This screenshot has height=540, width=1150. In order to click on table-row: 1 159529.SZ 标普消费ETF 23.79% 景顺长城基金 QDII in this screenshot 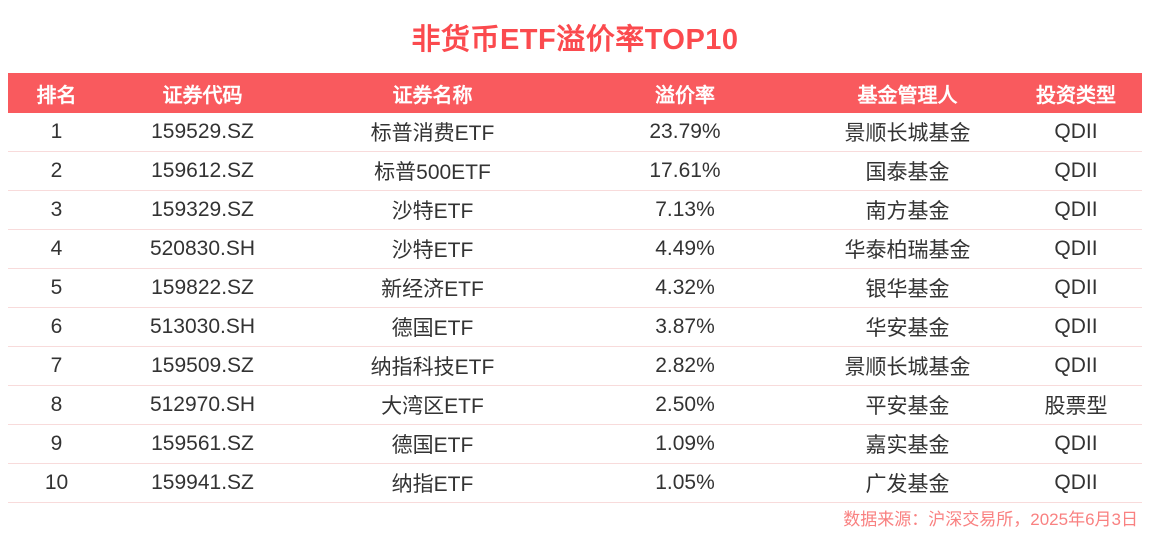, I will do `click(575, 132)`.